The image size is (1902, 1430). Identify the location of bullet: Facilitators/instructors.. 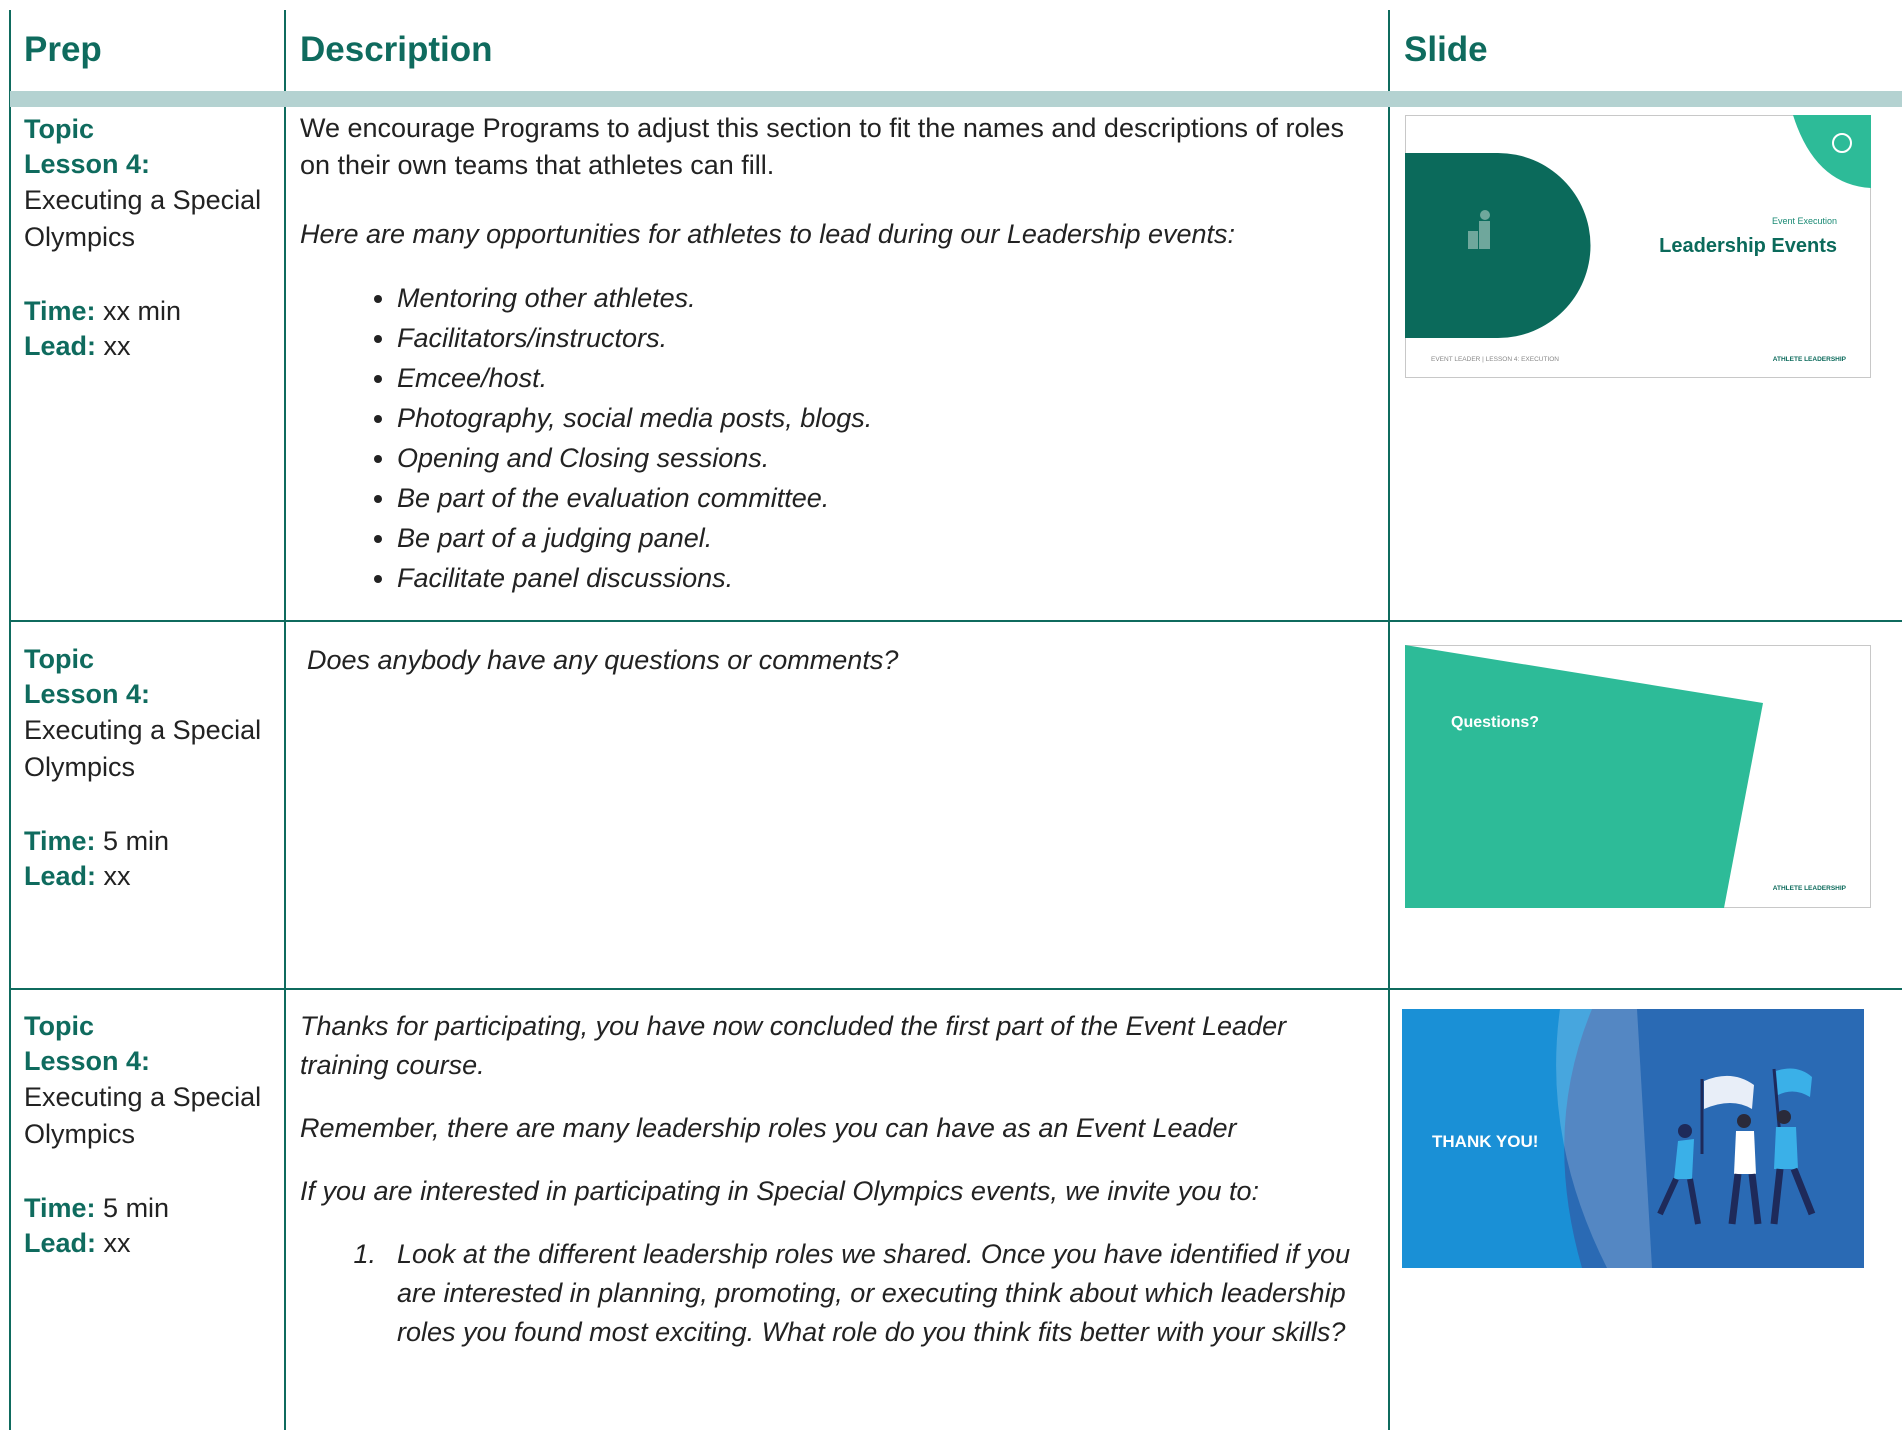
(888, 338).